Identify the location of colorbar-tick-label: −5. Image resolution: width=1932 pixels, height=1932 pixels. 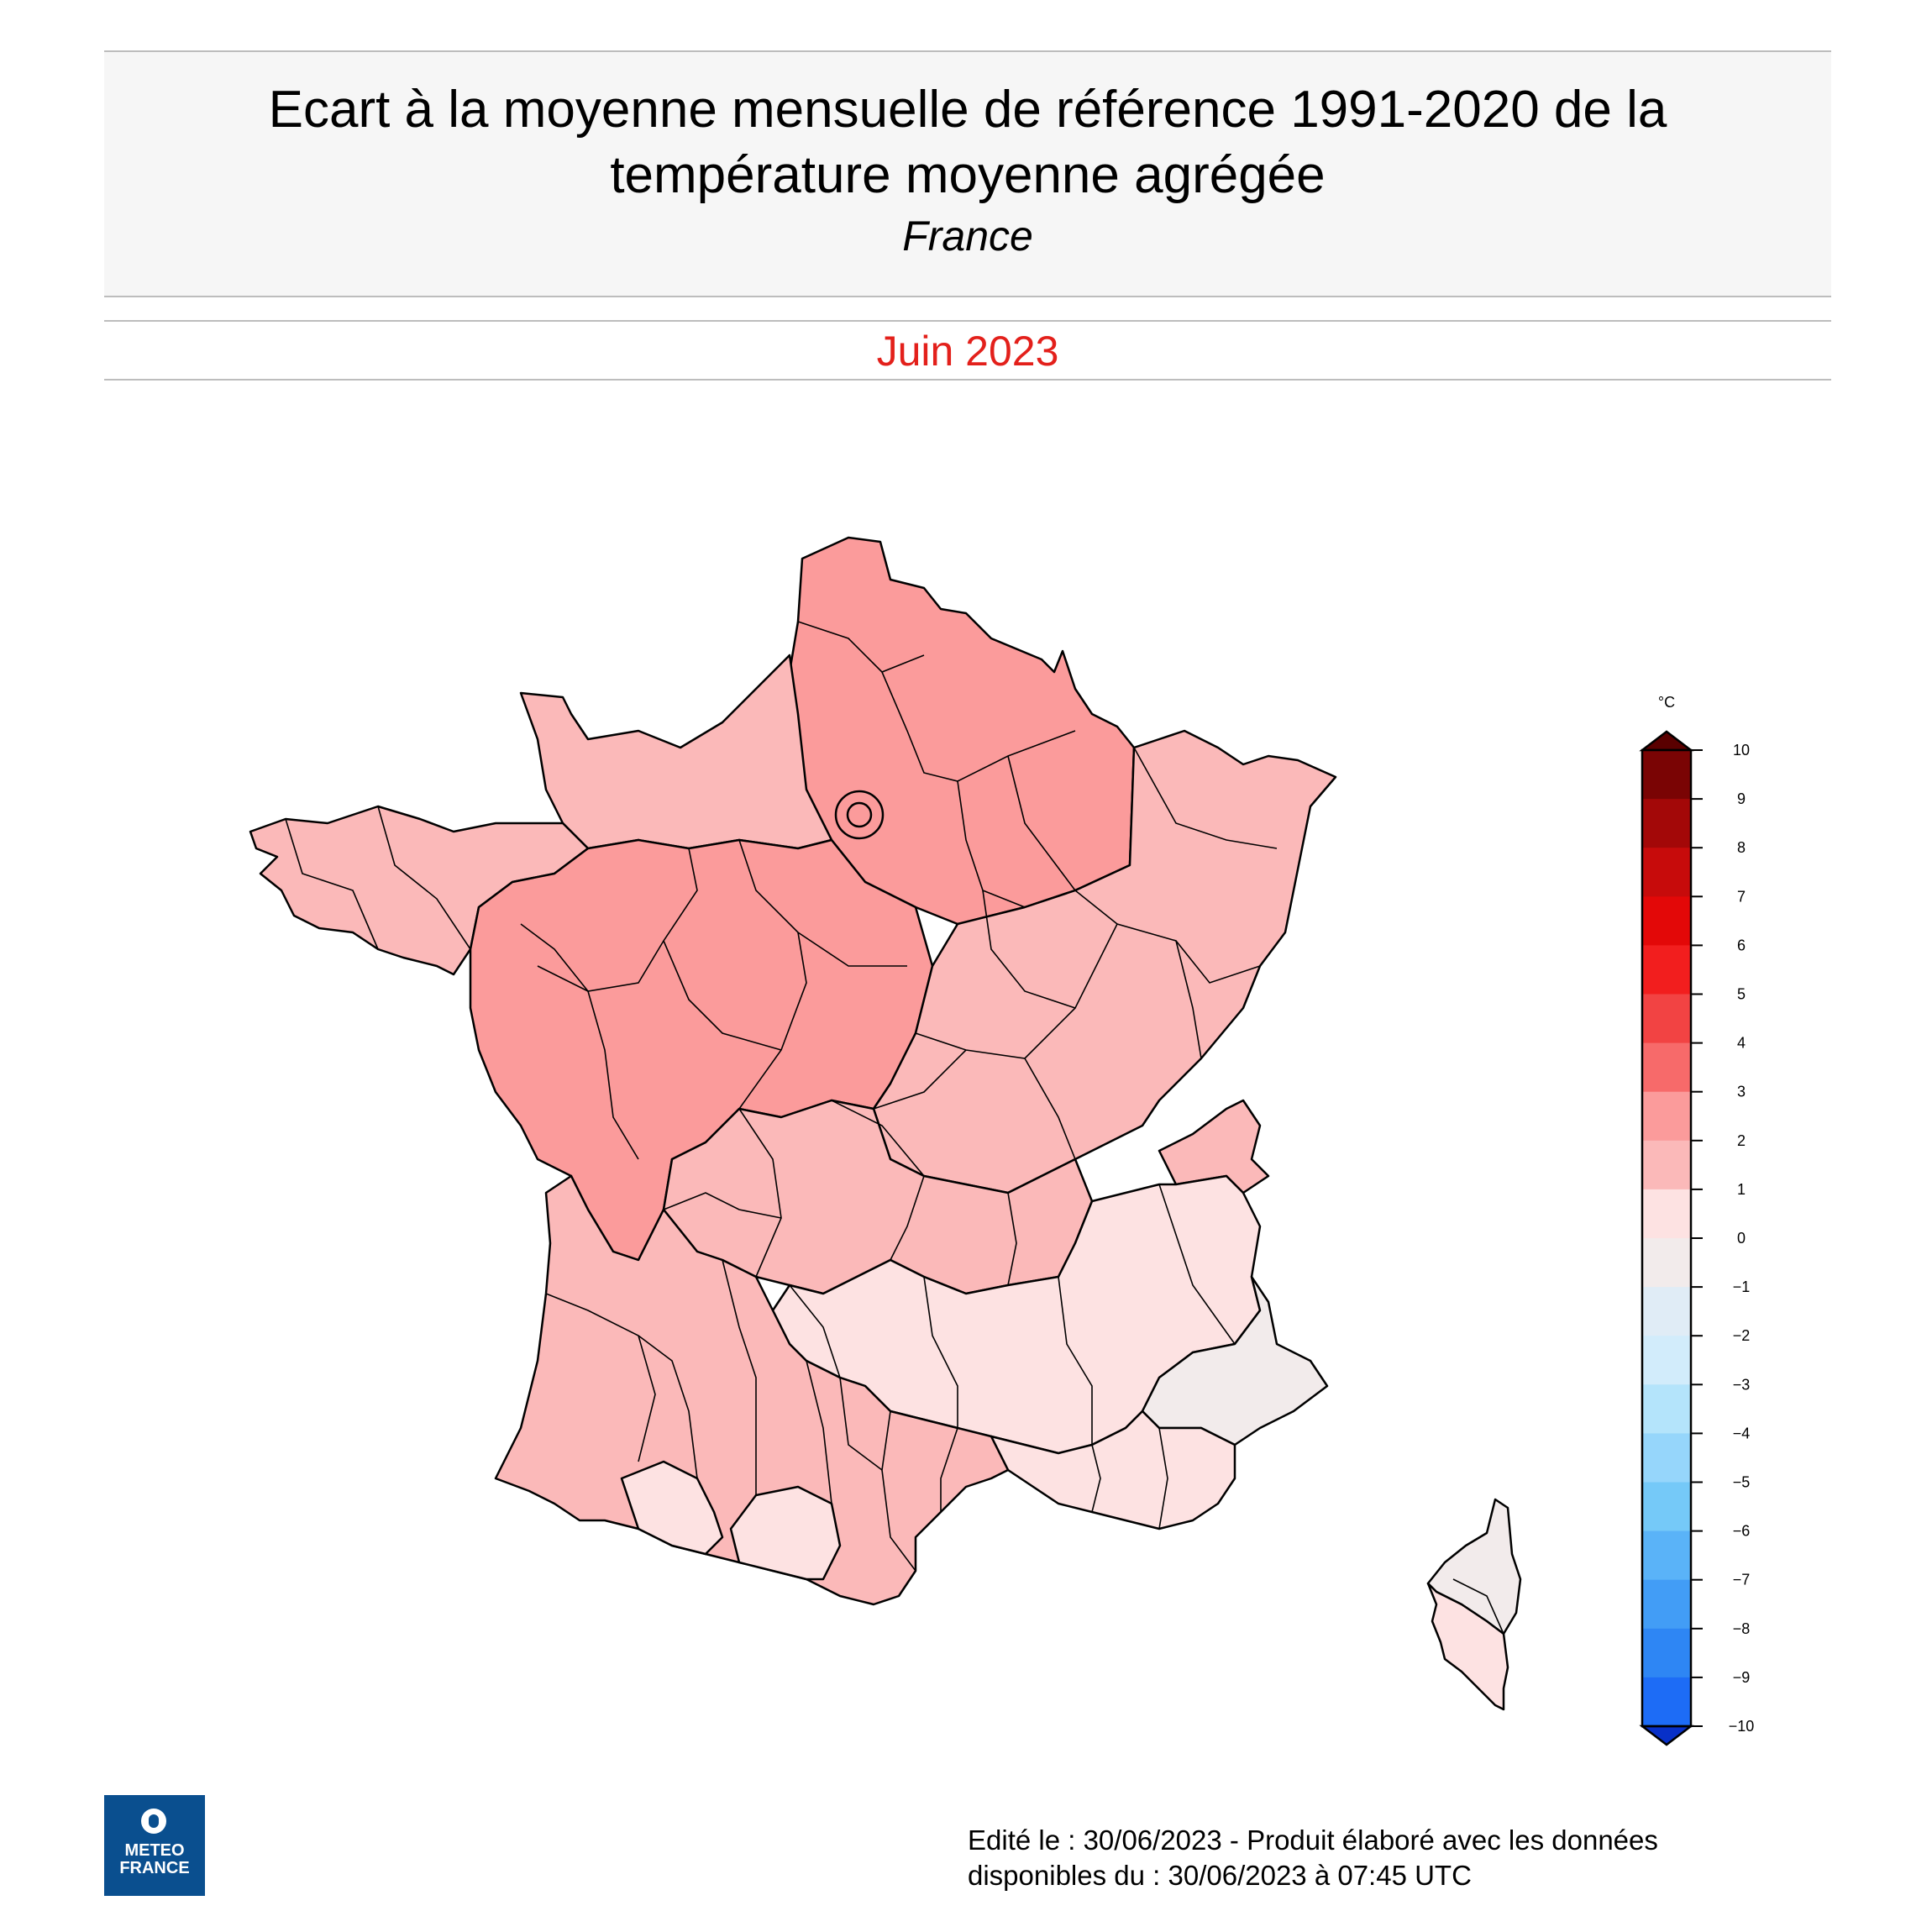
(1742, 1482).